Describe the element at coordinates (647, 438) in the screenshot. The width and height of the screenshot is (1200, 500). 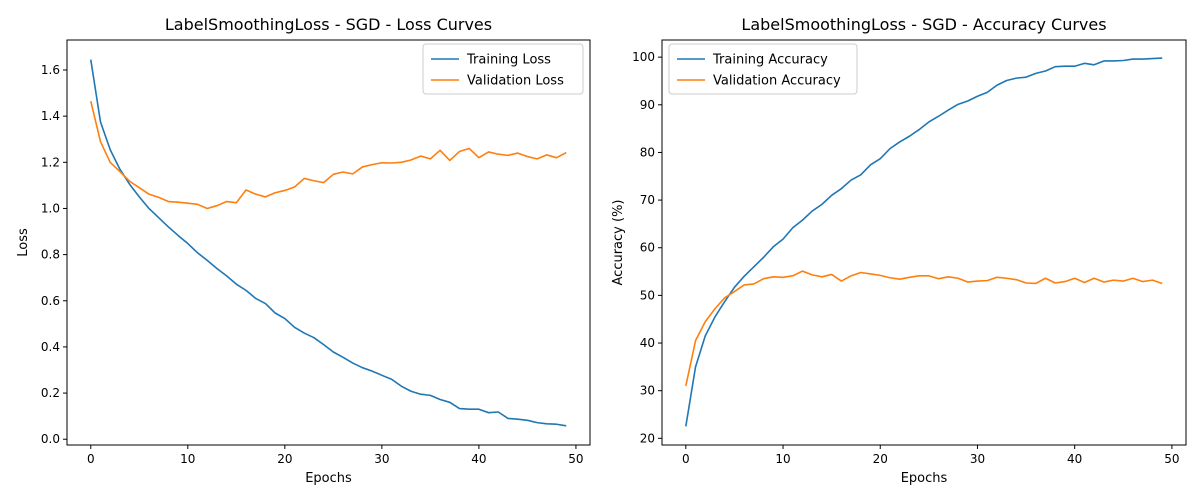
I see `y-tick-label: 20` at that location.